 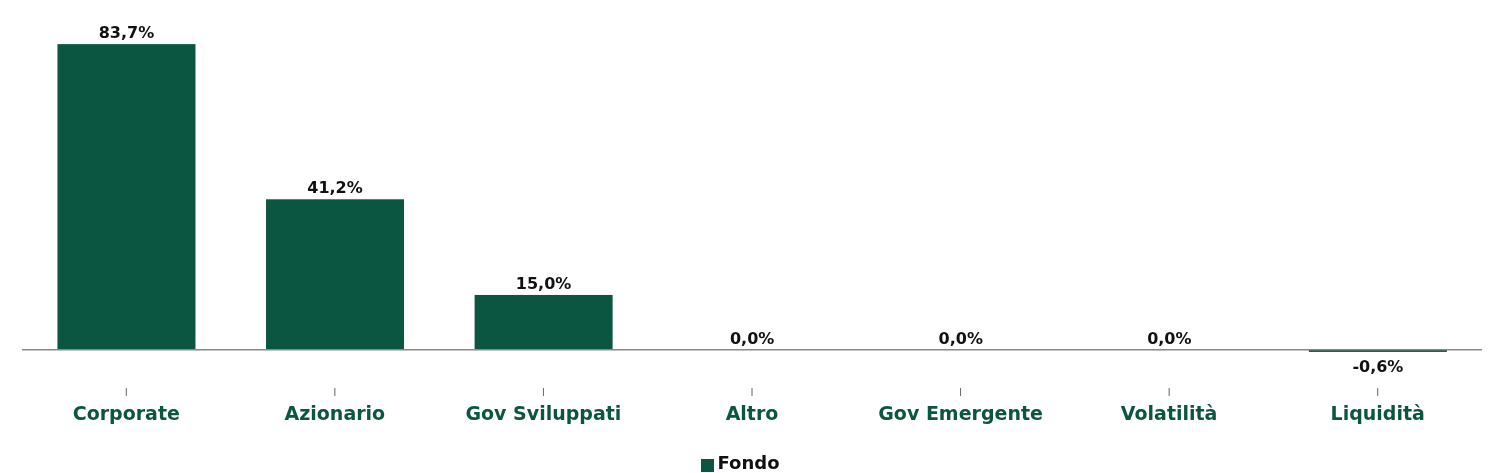 What do you see at coordinates (335, 413) in the screenshot?
I see `x-tick-label: Azionario` at bounding box center [335, 413].